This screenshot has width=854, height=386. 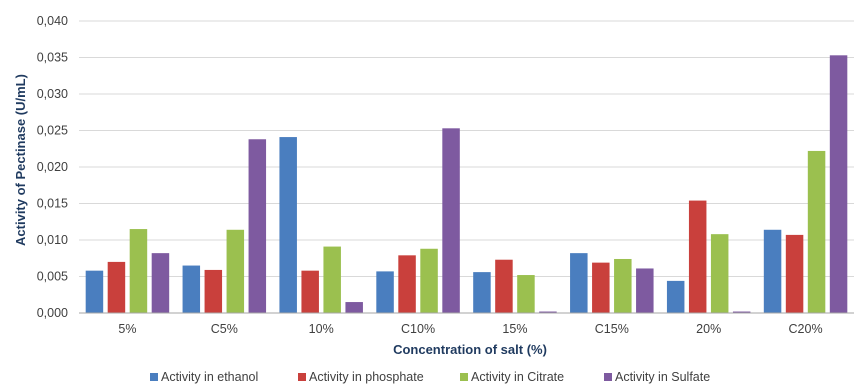 I want to click on x-tick-label: 20%, so click(x=708, y=329).